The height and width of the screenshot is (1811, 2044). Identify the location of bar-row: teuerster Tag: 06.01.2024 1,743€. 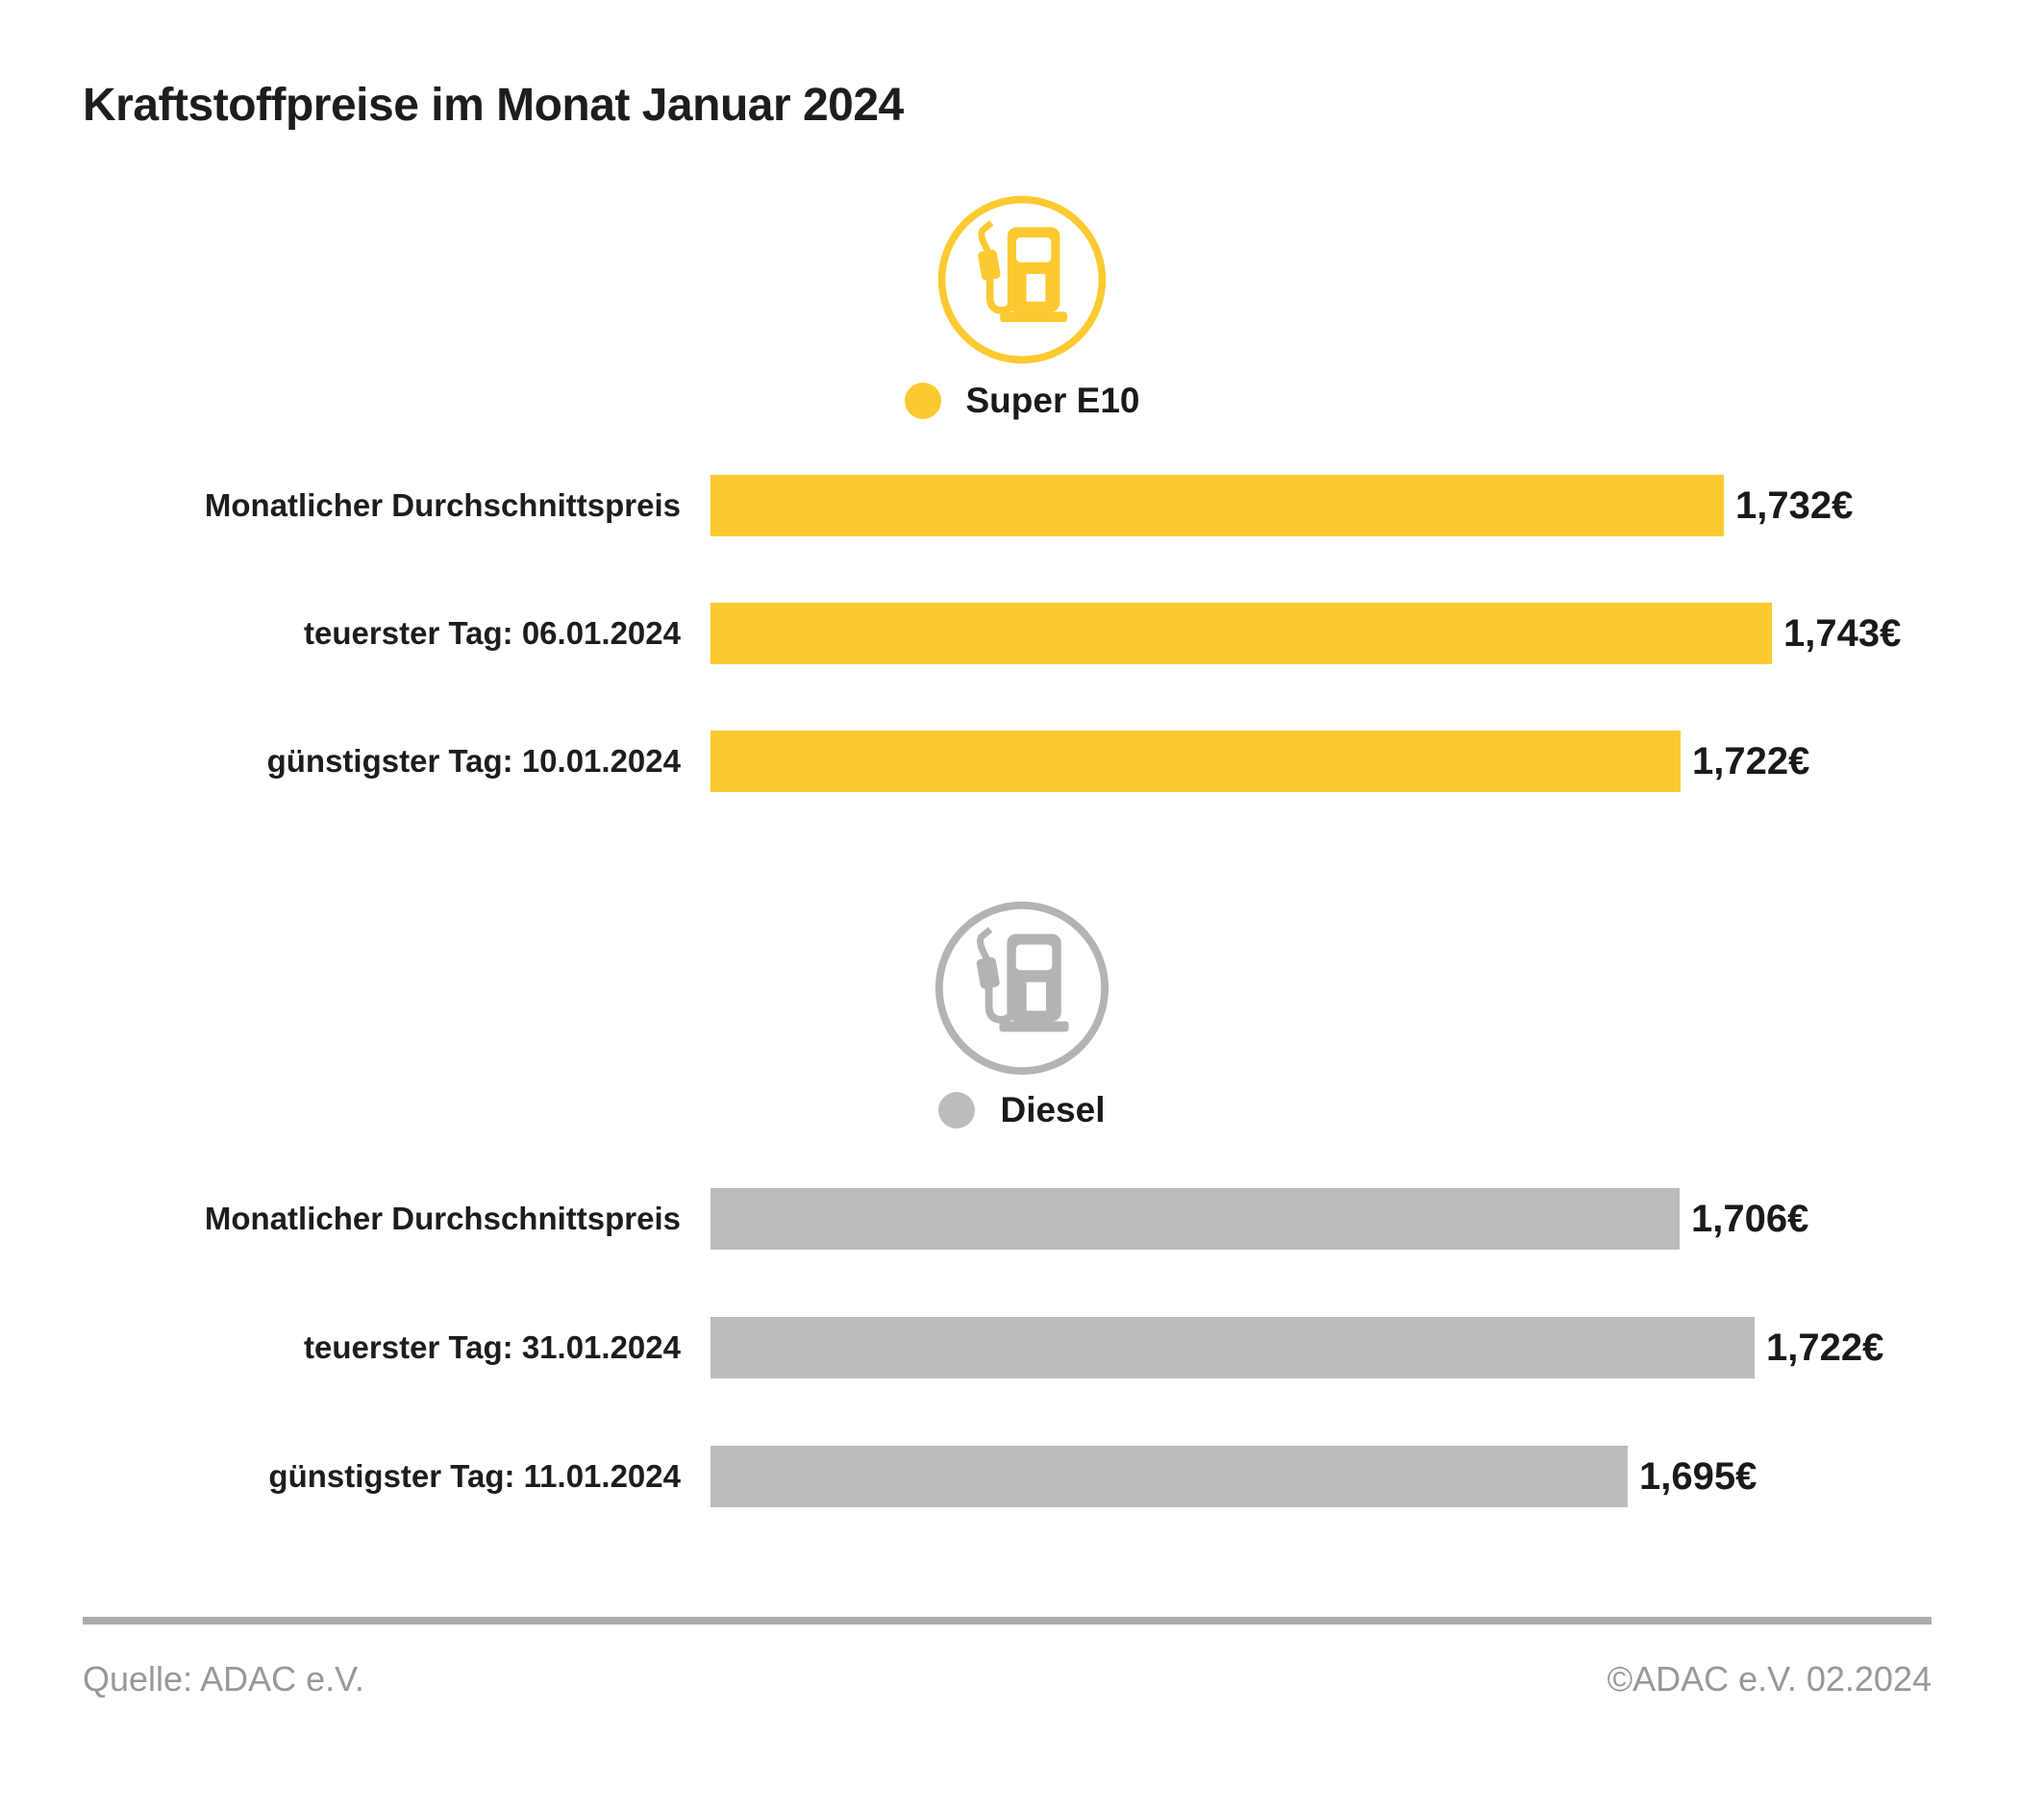
(1022, 633).